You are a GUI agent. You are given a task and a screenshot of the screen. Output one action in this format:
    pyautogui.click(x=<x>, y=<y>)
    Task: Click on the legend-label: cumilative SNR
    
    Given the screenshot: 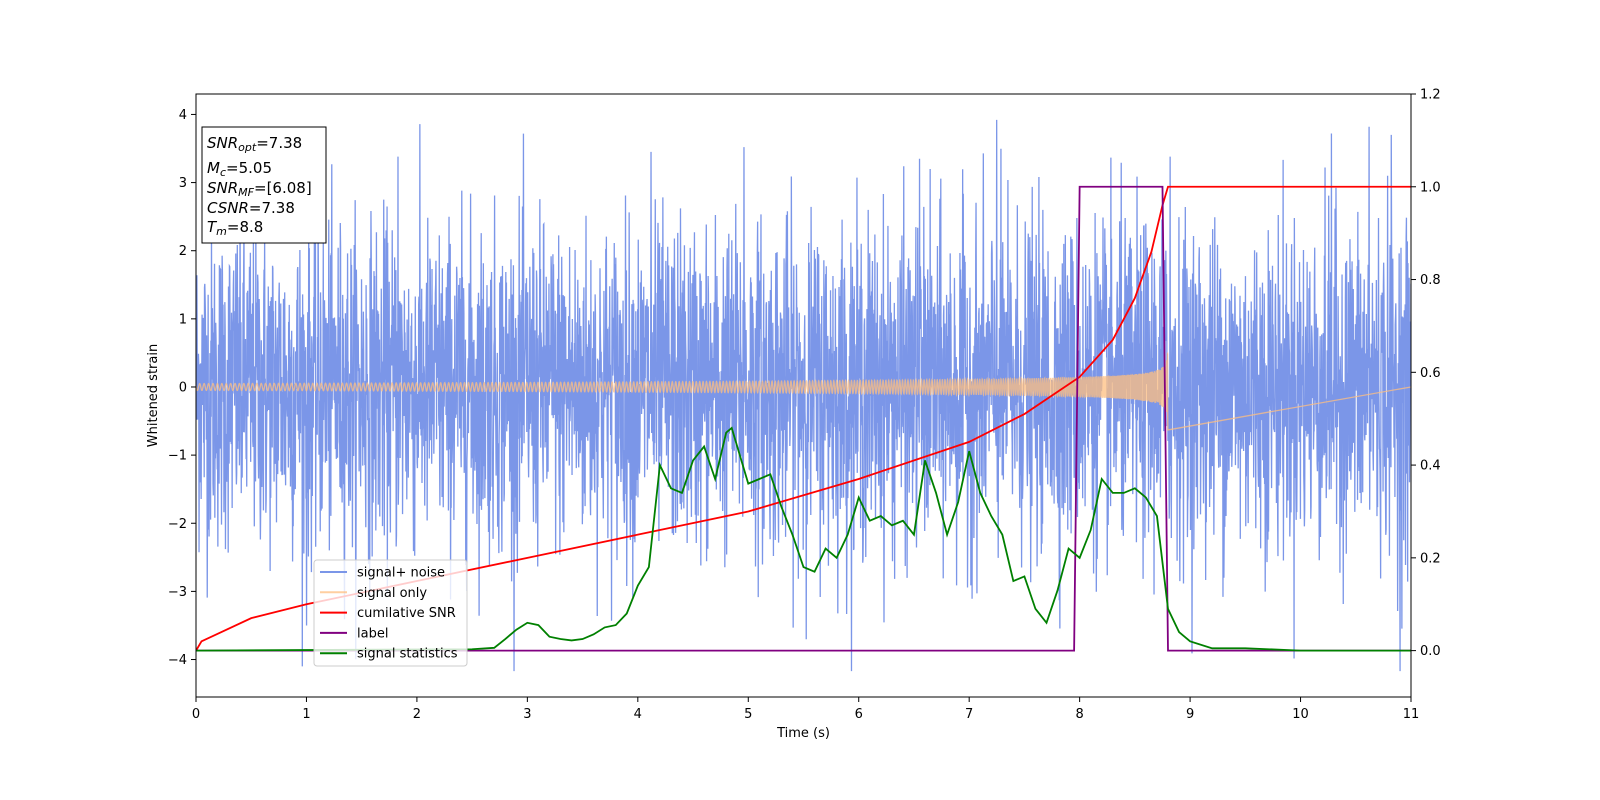 What is the action you would take?
    pyautogui.click(x=406, y=613)
    